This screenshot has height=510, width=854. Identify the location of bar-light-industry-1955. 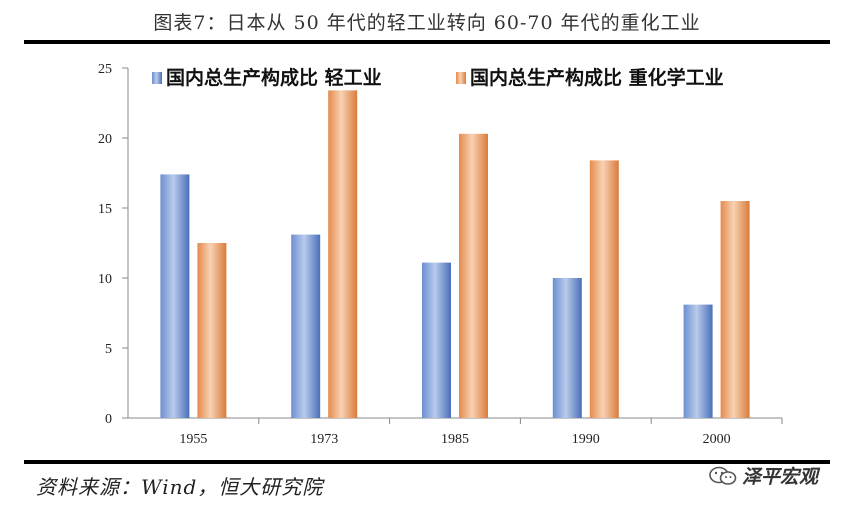
(175, 296).